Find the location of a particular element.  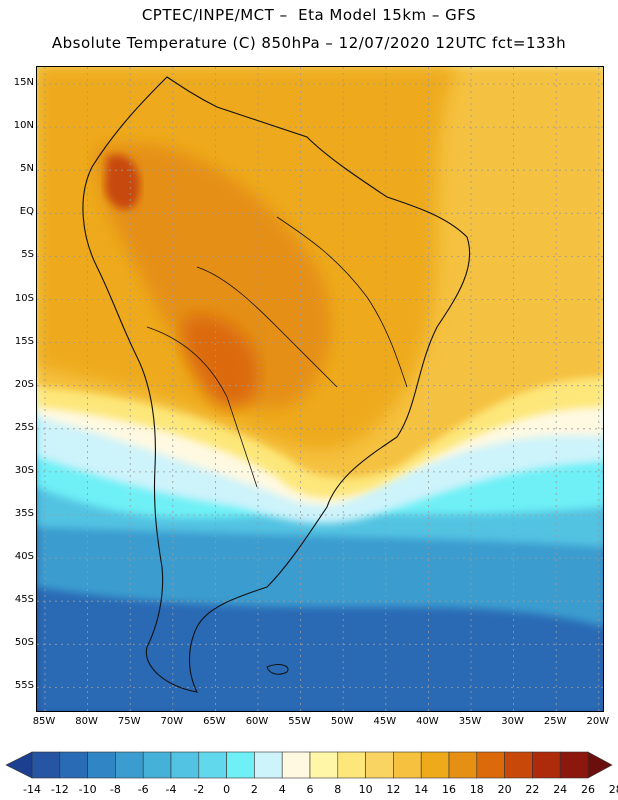

field-eighteen is located at coordinates (213, 276).